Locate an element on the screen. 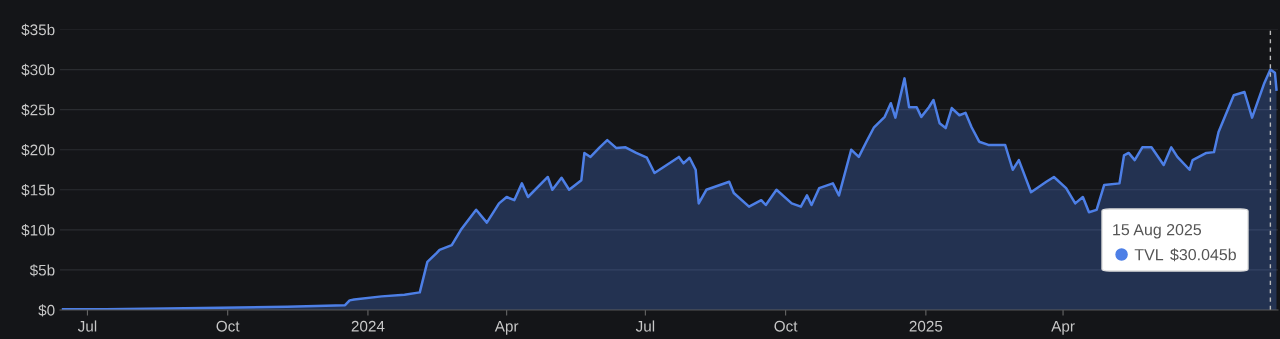 The image size is (1280, 339). series-label: TVL is located at coordinates (1149, 255).